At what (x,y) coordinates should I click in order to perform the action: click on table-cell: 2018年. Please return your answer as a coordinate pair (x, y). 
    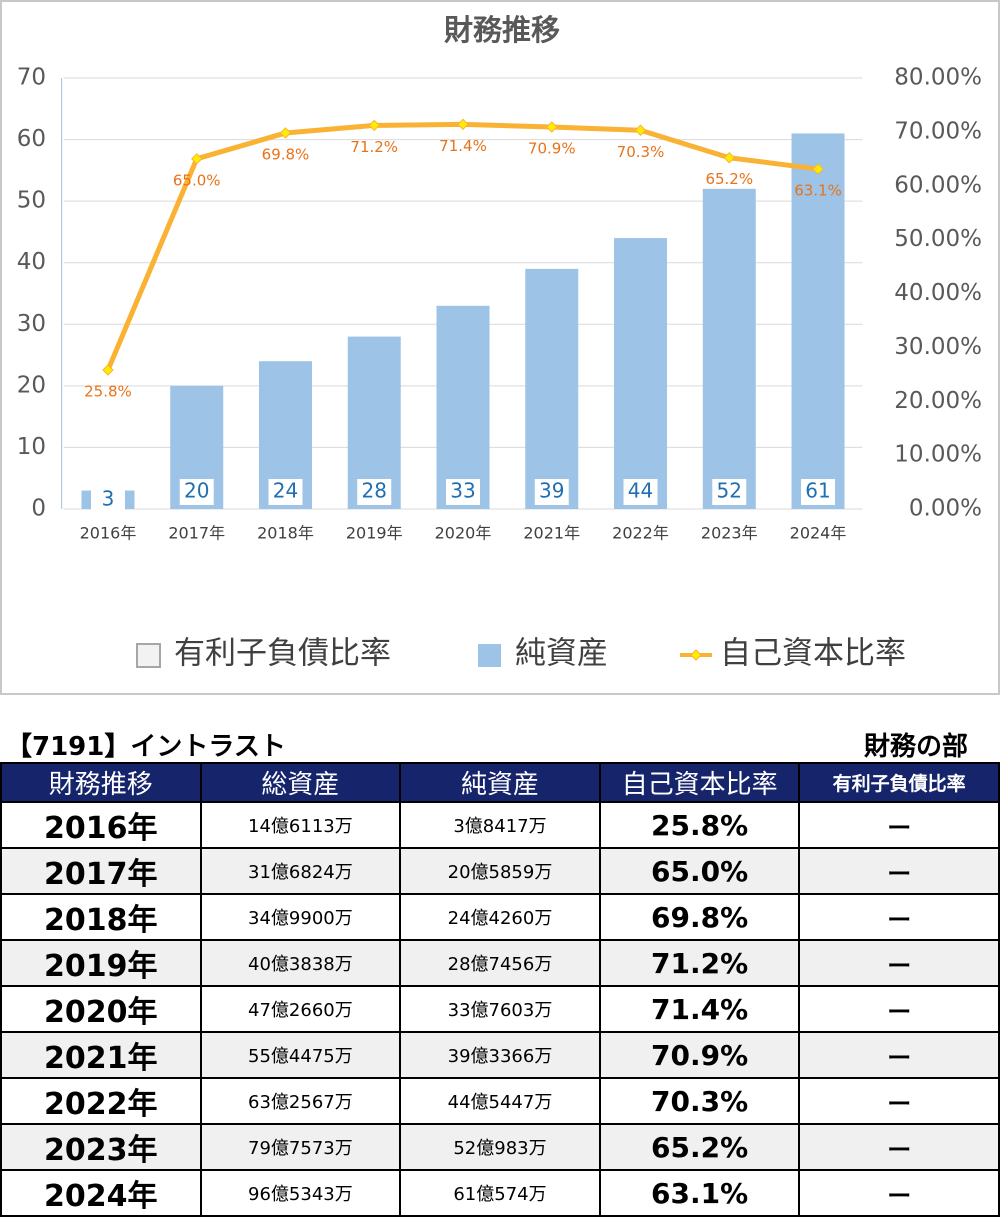
    Looking at the image, I should click on (101, 917).